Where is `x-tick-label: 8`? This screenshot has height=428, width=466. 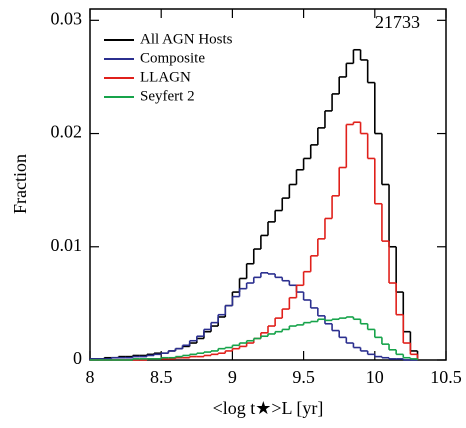 x-tick-label: 8 is located at coordinates (90, 377).